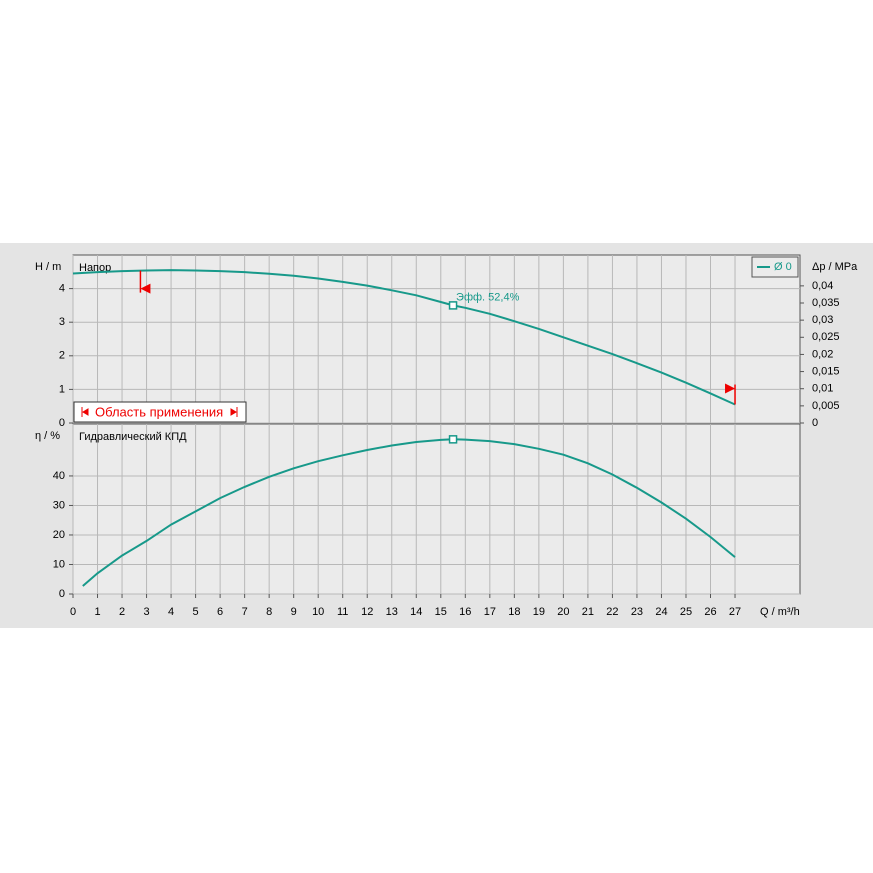  I want to click on y2-tick-label: 0,015, so click(826, 371).